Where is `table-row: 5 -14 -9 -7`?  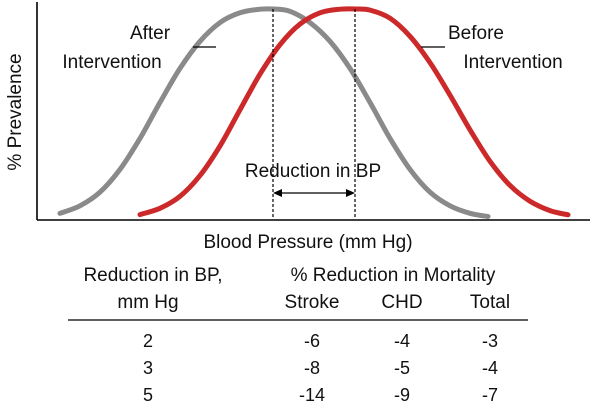
table-row: 5 -14 -9 -7 is located at coordinates (320, 395).